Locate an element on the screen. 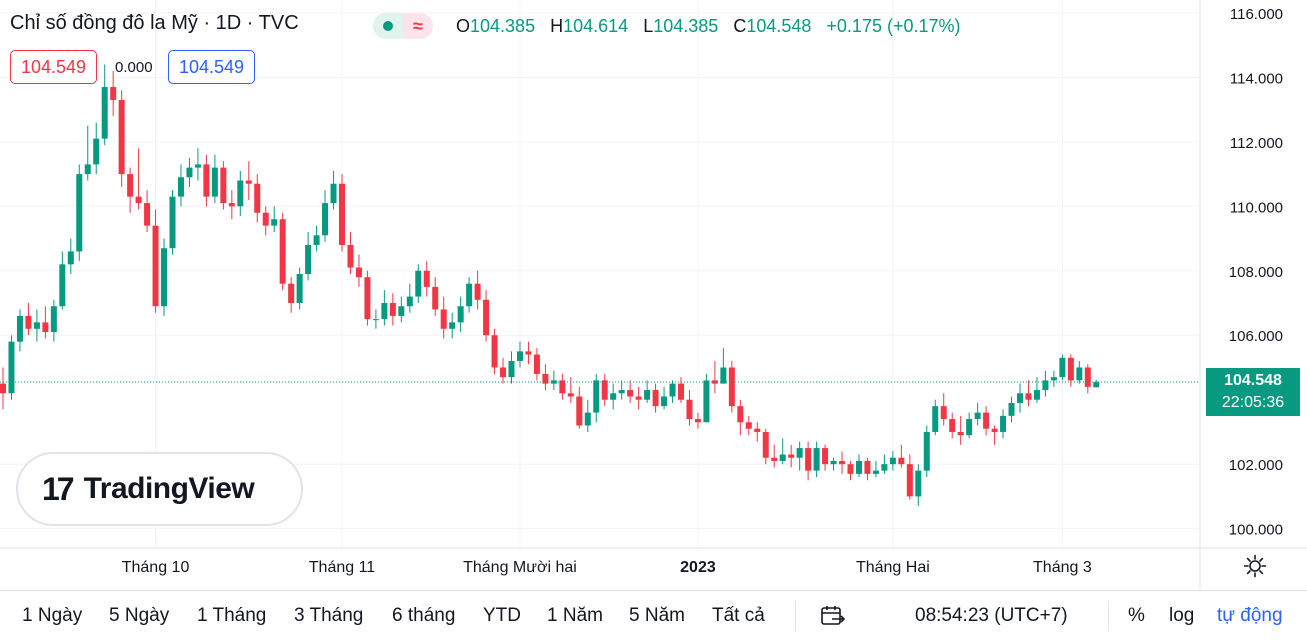 The image size is (1307, 642). change-value: +0.175 (+0.17%) is located at coordinates (893, 26).